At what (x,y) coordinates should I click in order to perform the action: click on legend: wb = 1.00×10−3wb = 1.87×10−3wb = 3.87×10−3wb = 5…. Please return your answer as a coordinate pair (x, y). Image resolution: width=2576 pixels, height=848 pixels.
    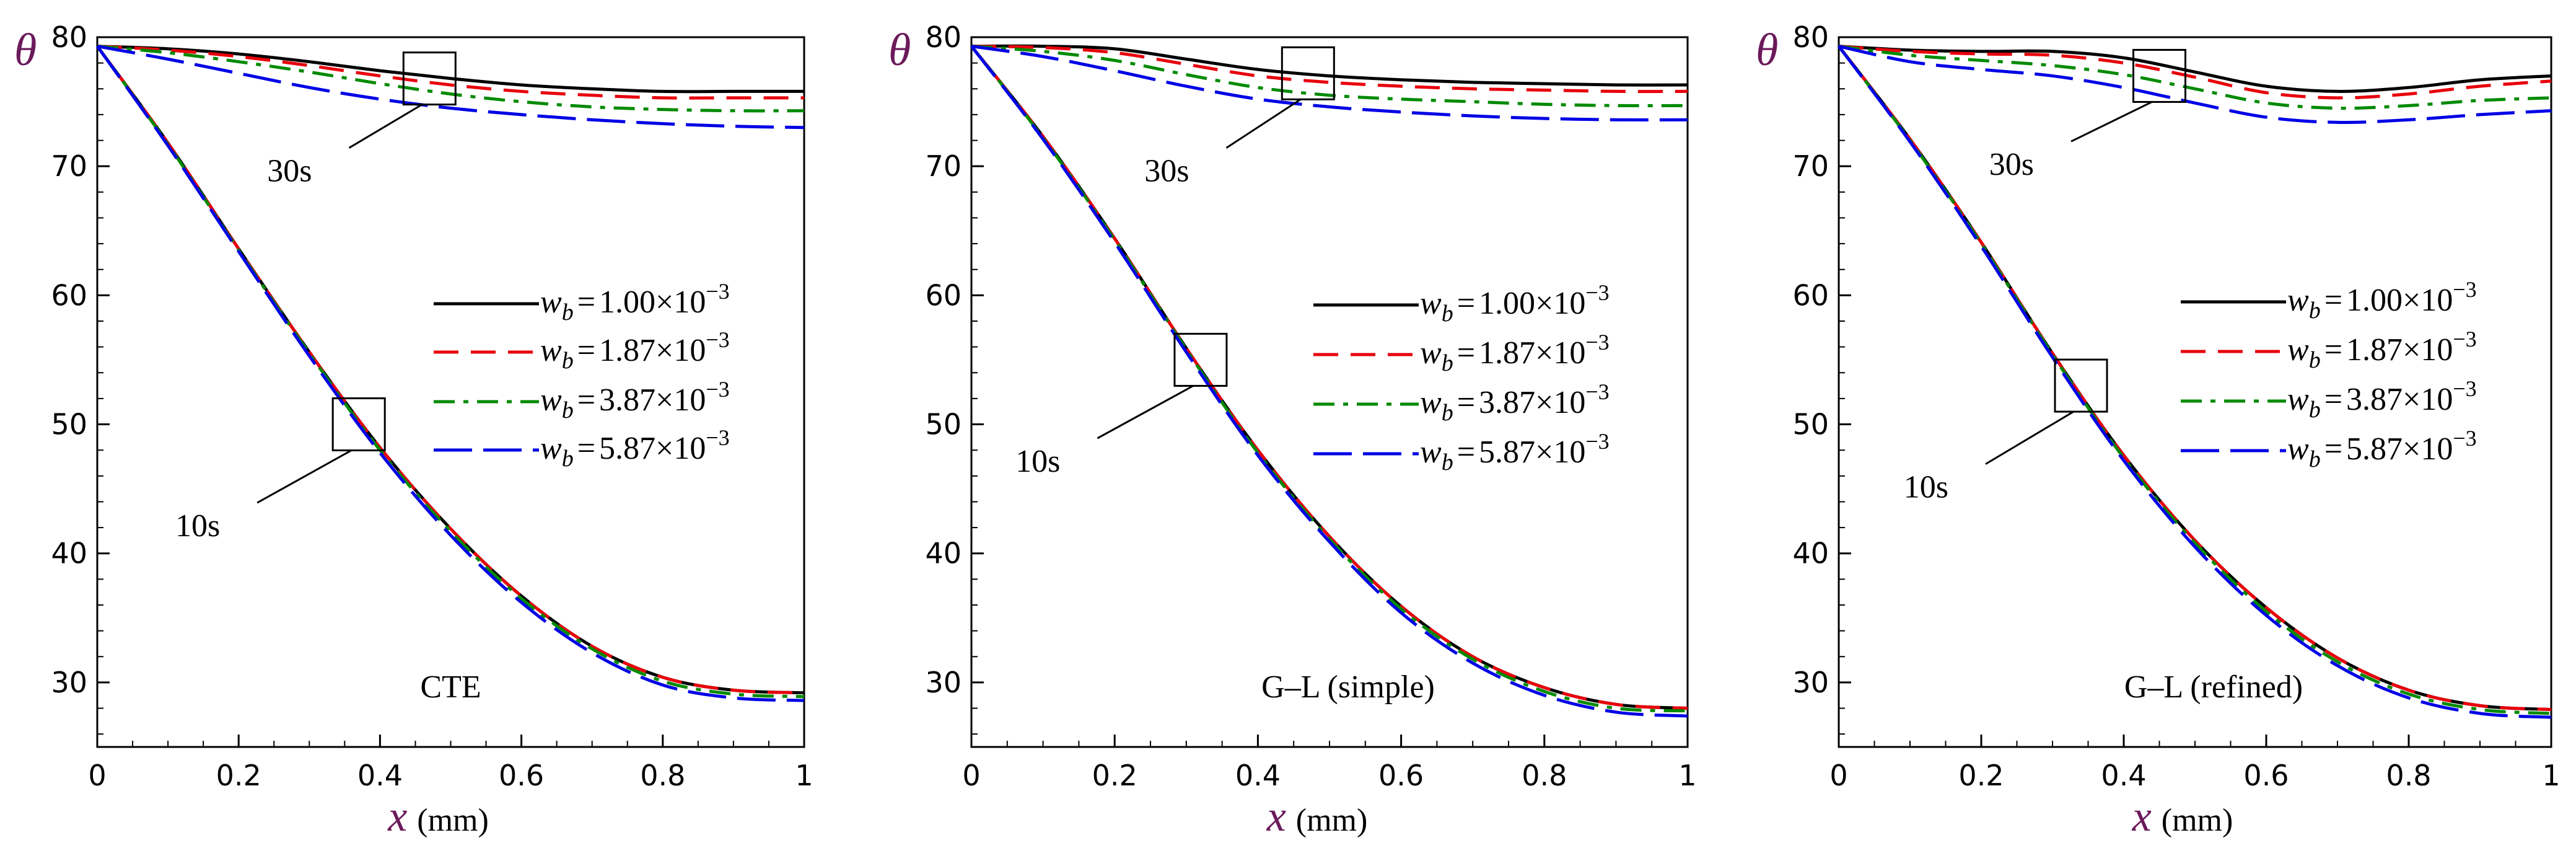
    Looking at the image, I should click on (2329, 374).